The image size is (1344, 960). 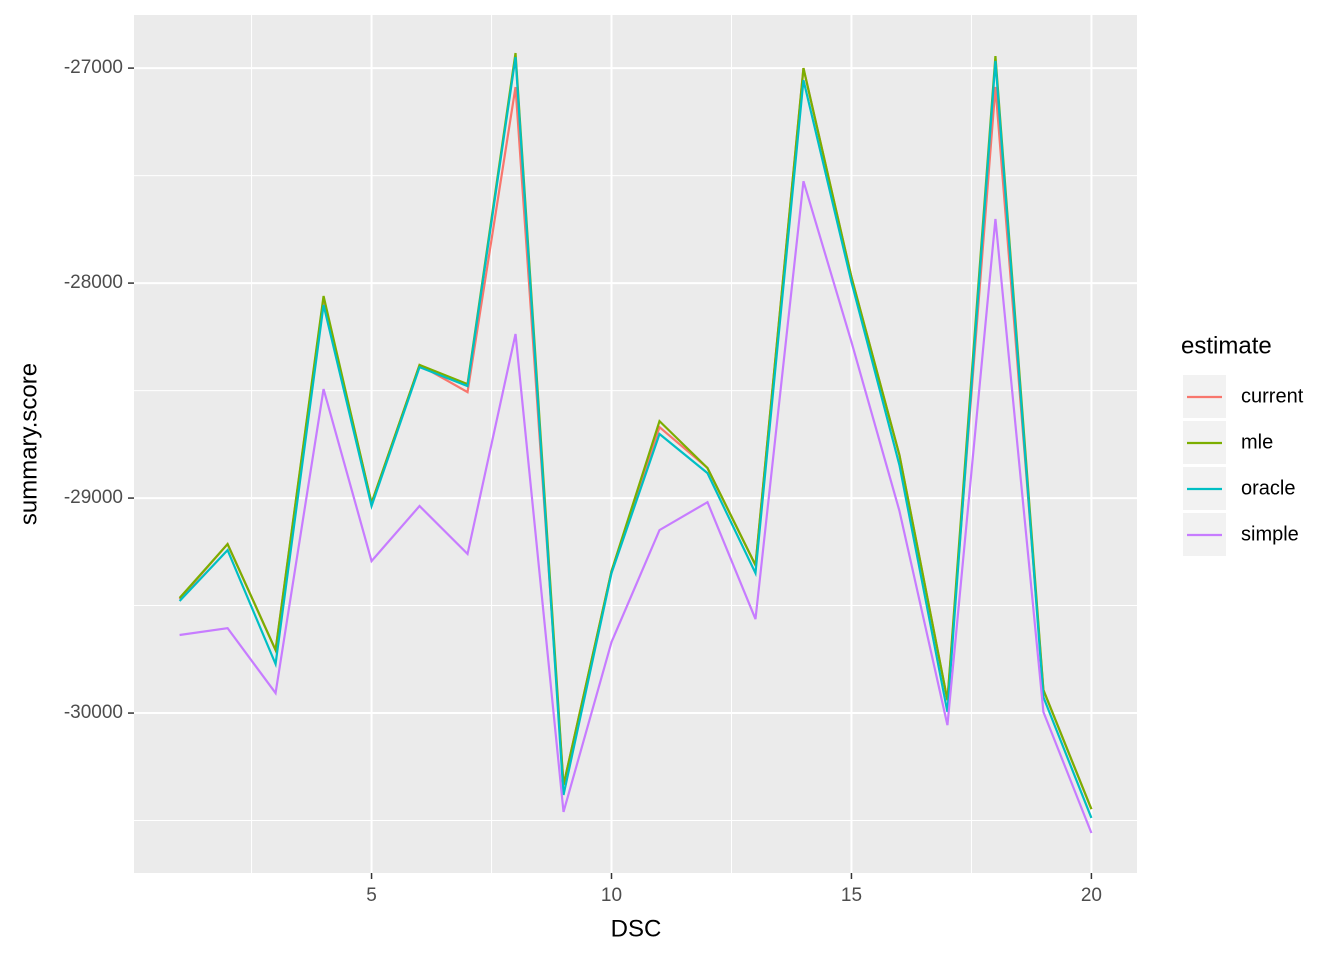 What do you see at coordinates (1268, 488) in the screenshot?
I see `legend-label: oracle` at bounding box center [1268, 488].